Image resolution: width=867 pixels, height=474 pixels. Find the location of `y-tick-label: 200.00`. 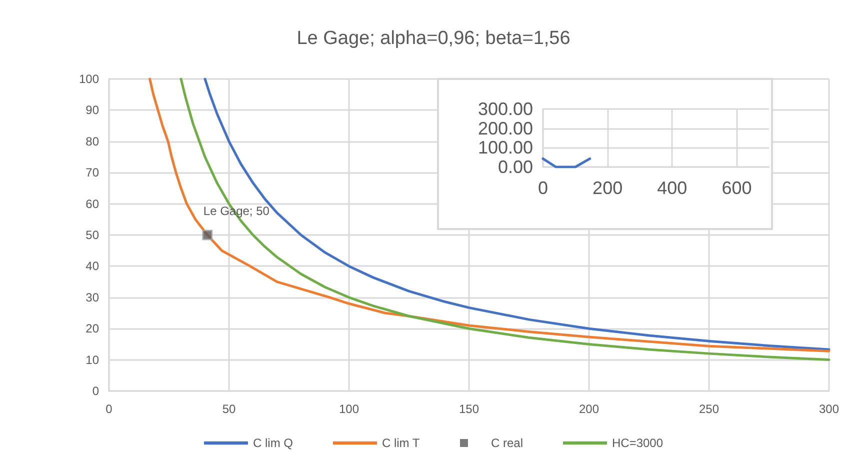

y-tick-label: 200.00 is located at coordinates (505, 128).